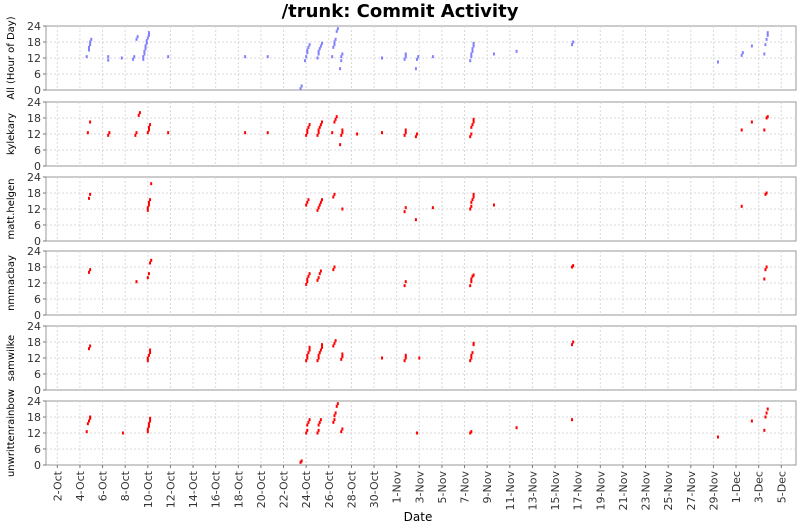 The width and height of the screenshot is (800, 530). What do you see at coordinates (442, 487) in the screenshot?
I see `x-tick-label: 5-Nov` at bounding box center [442, 487].